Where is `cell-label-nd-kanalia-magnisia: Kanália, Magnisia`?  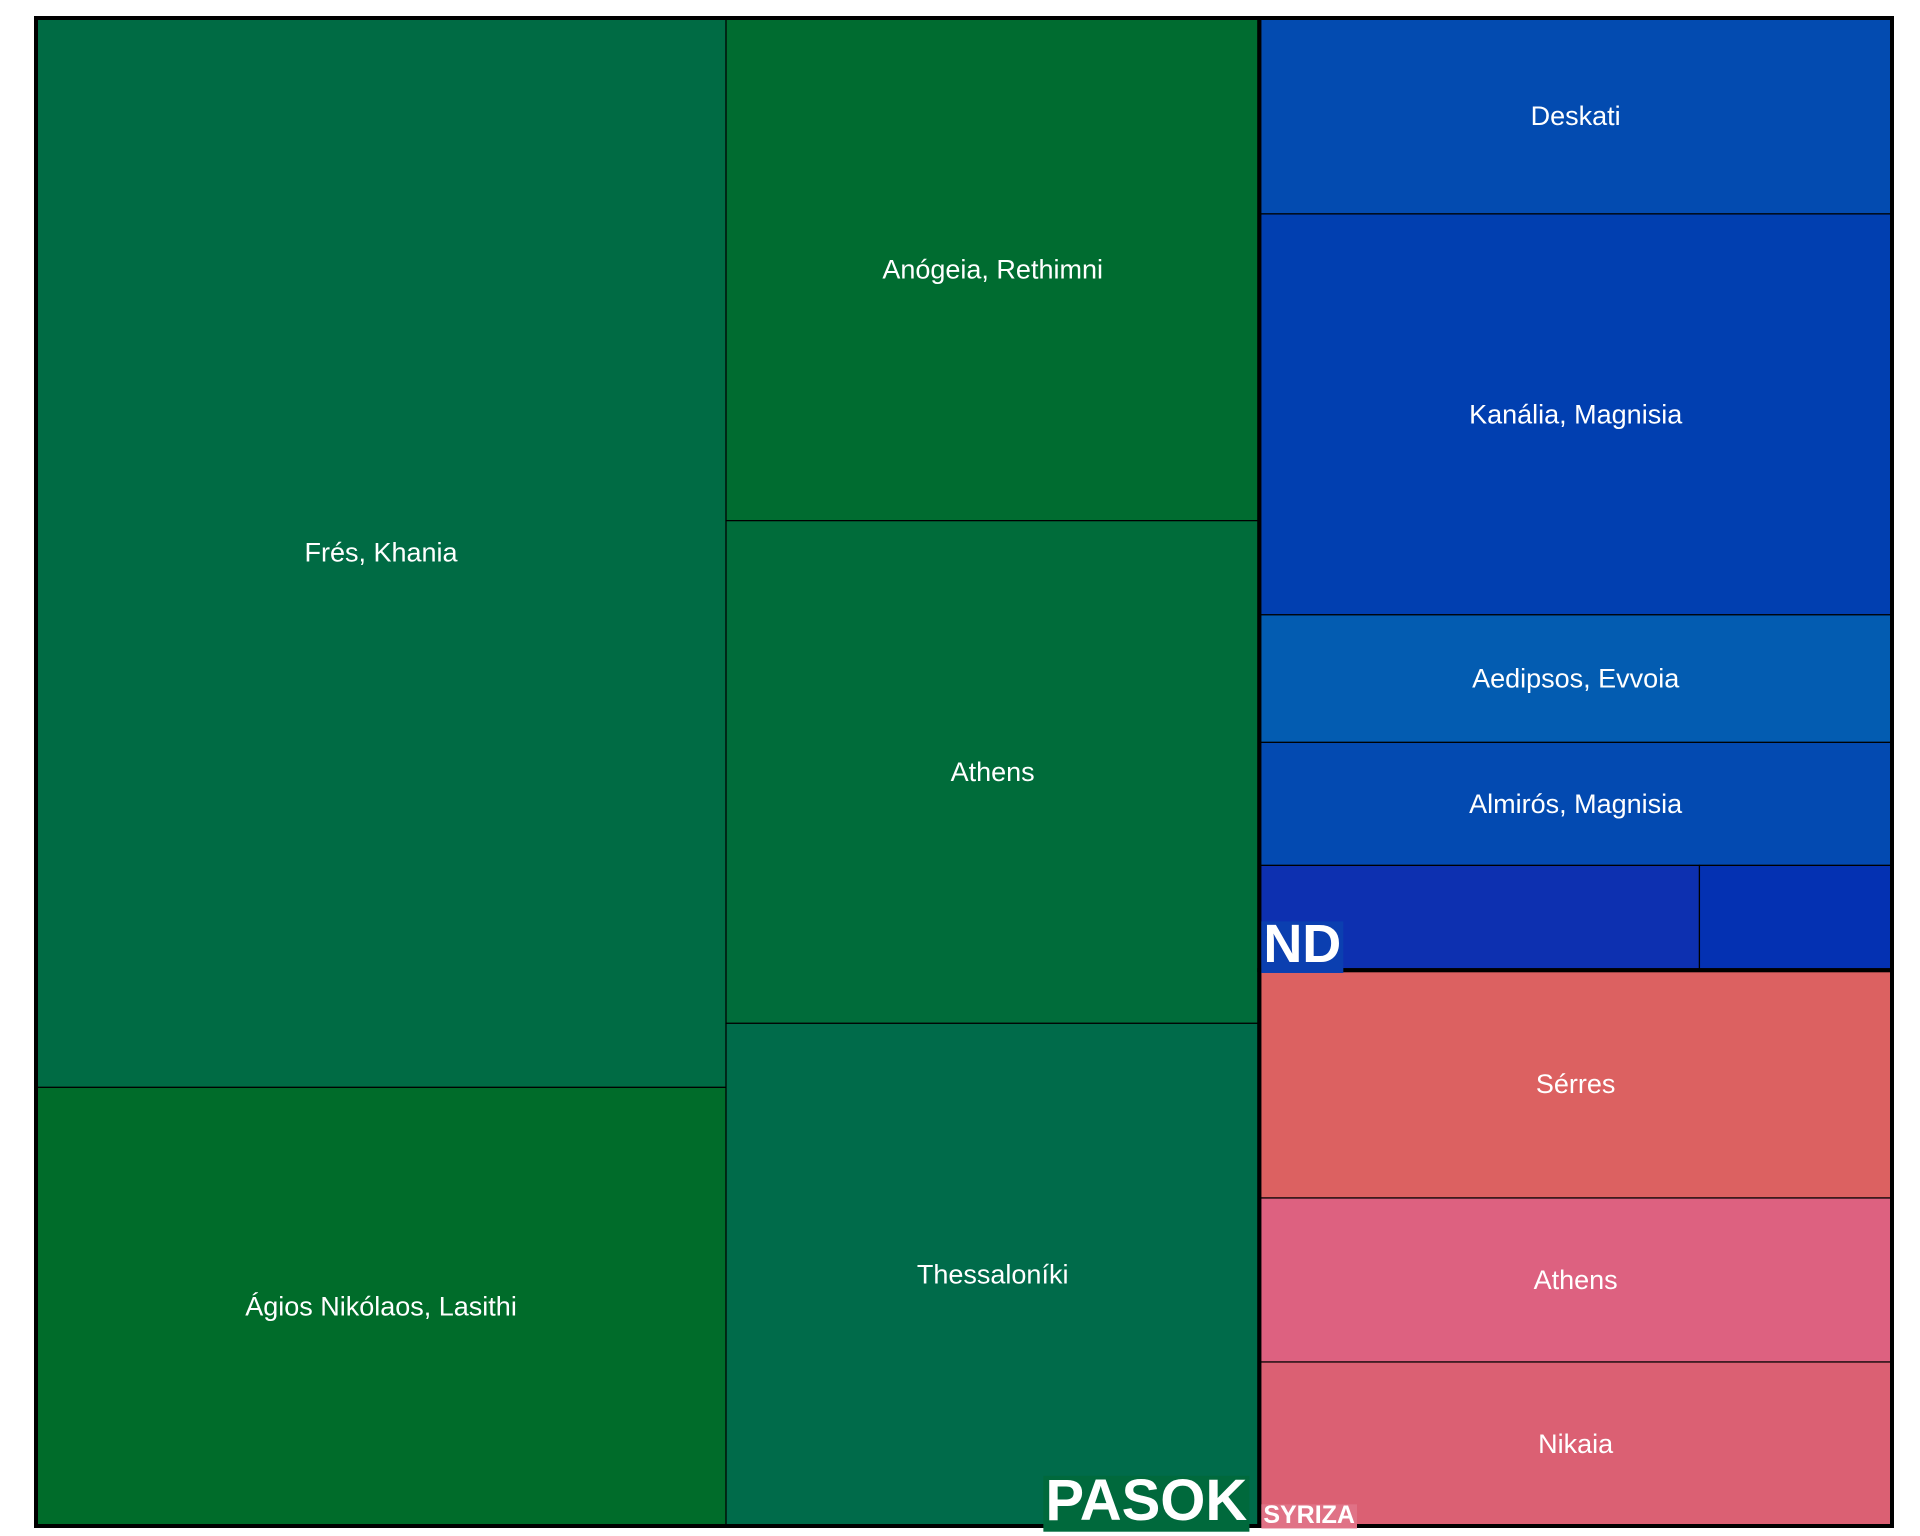
cell-label-nd-kanalia-magnisia: Kanália, Magnisia is located at coordinates (1576, 414).